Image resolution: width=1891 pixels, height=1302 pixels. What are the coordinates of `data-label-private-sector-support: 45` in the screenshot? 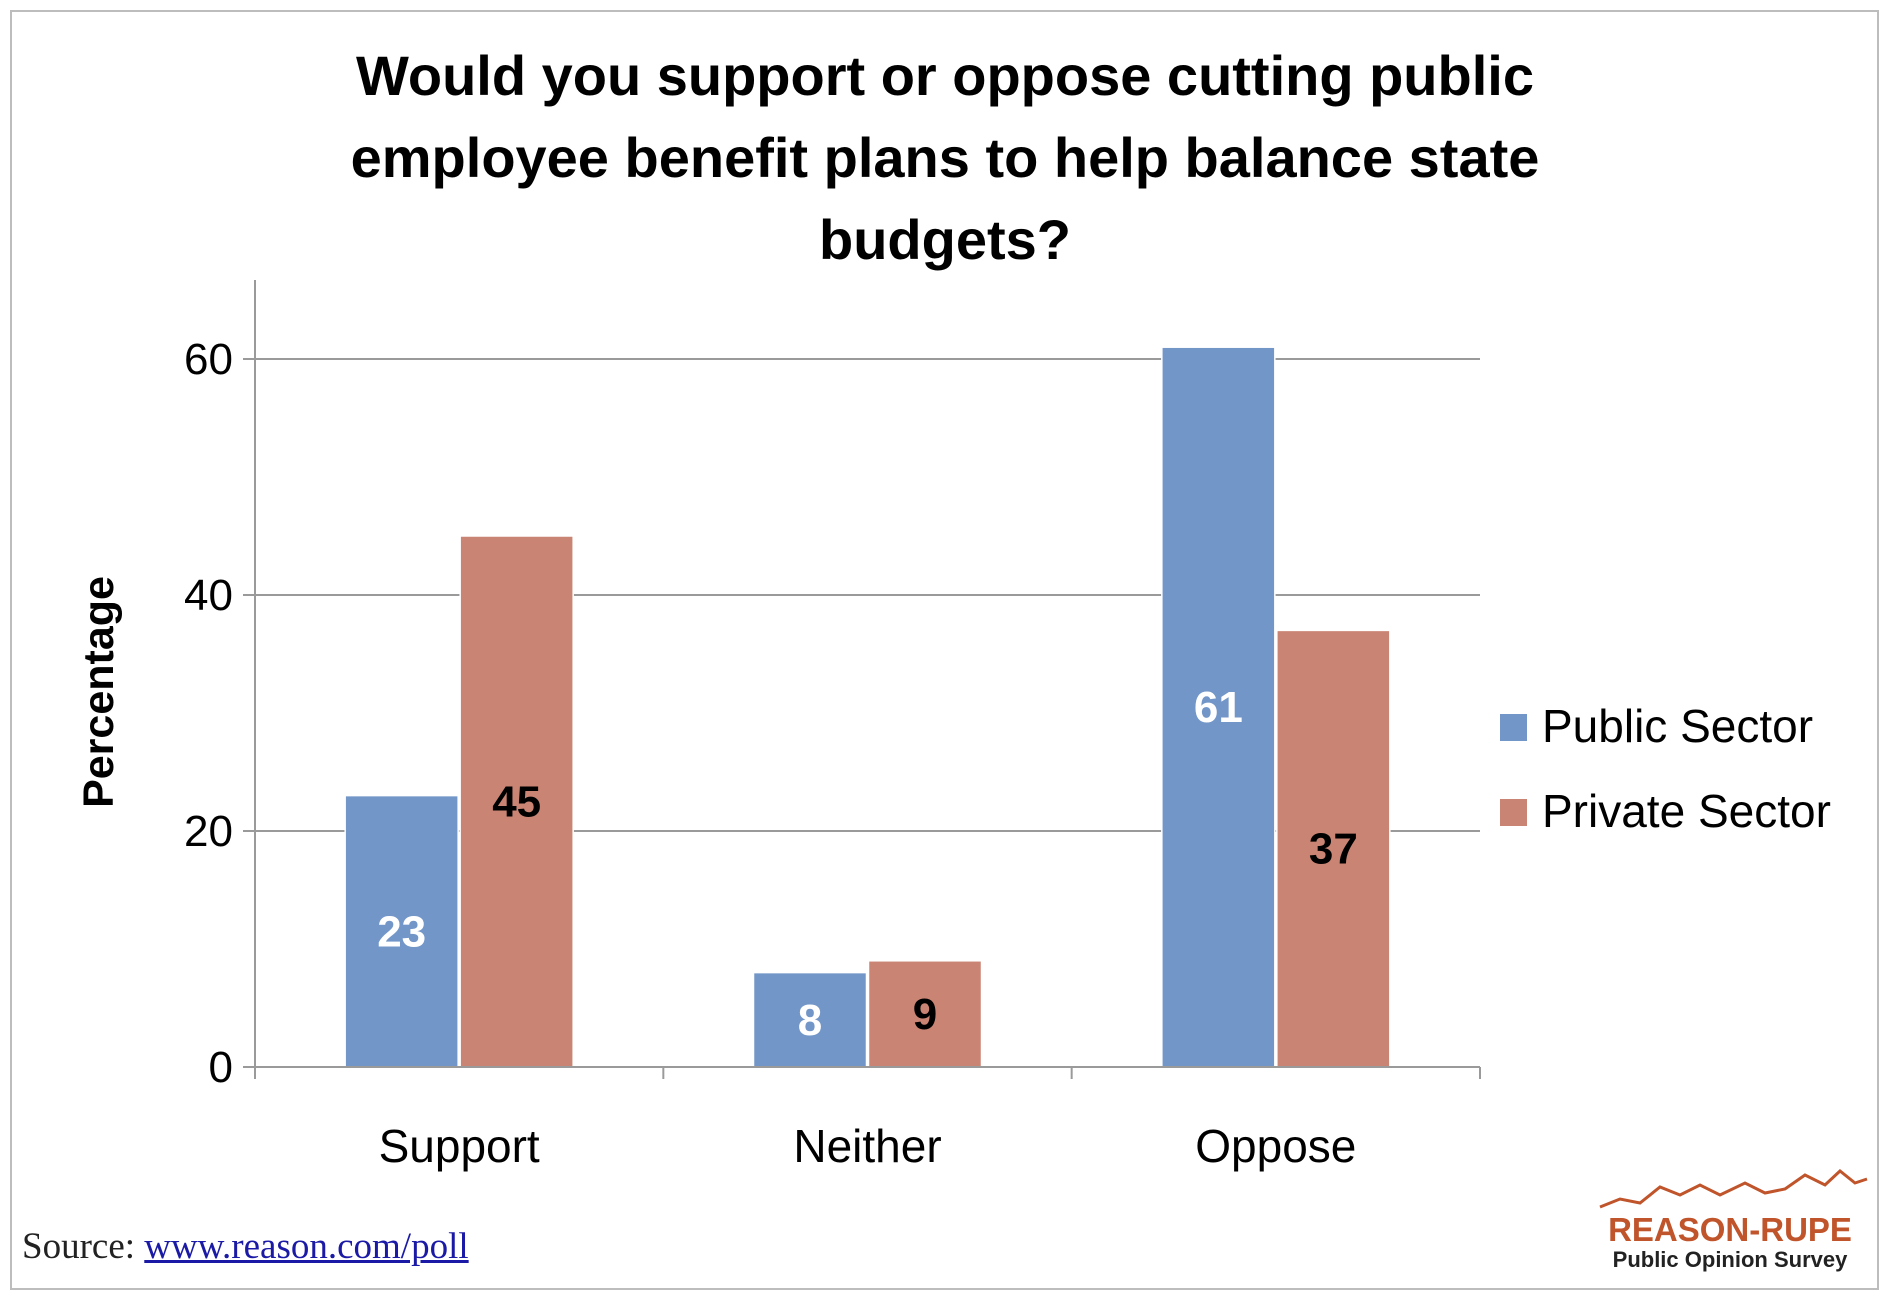 It's located at (516, 802).